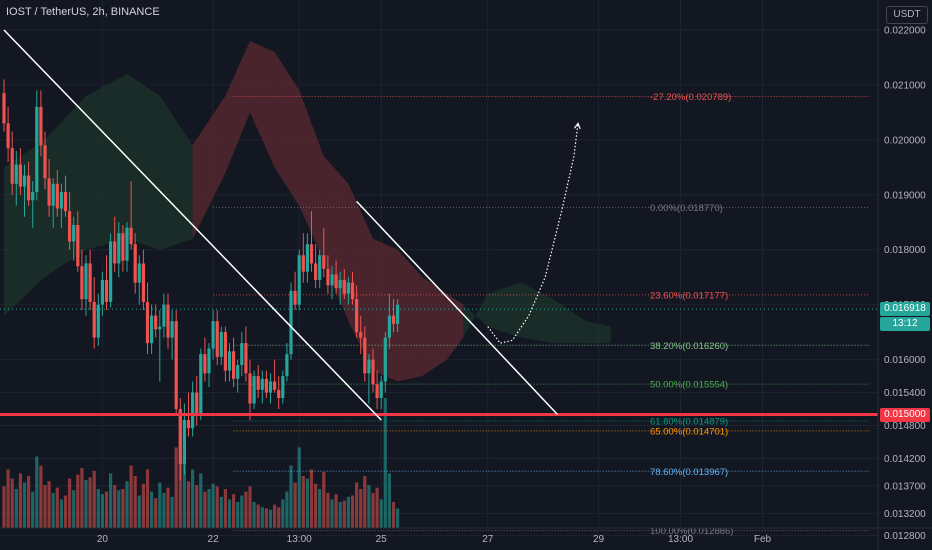 The width and height of the screenshot is (932, 550). What do you see at coordinates (686, 208) in the screenshot?
I see `fib-label: 0.00%(0.018770)` at bounding box center [686, 208].